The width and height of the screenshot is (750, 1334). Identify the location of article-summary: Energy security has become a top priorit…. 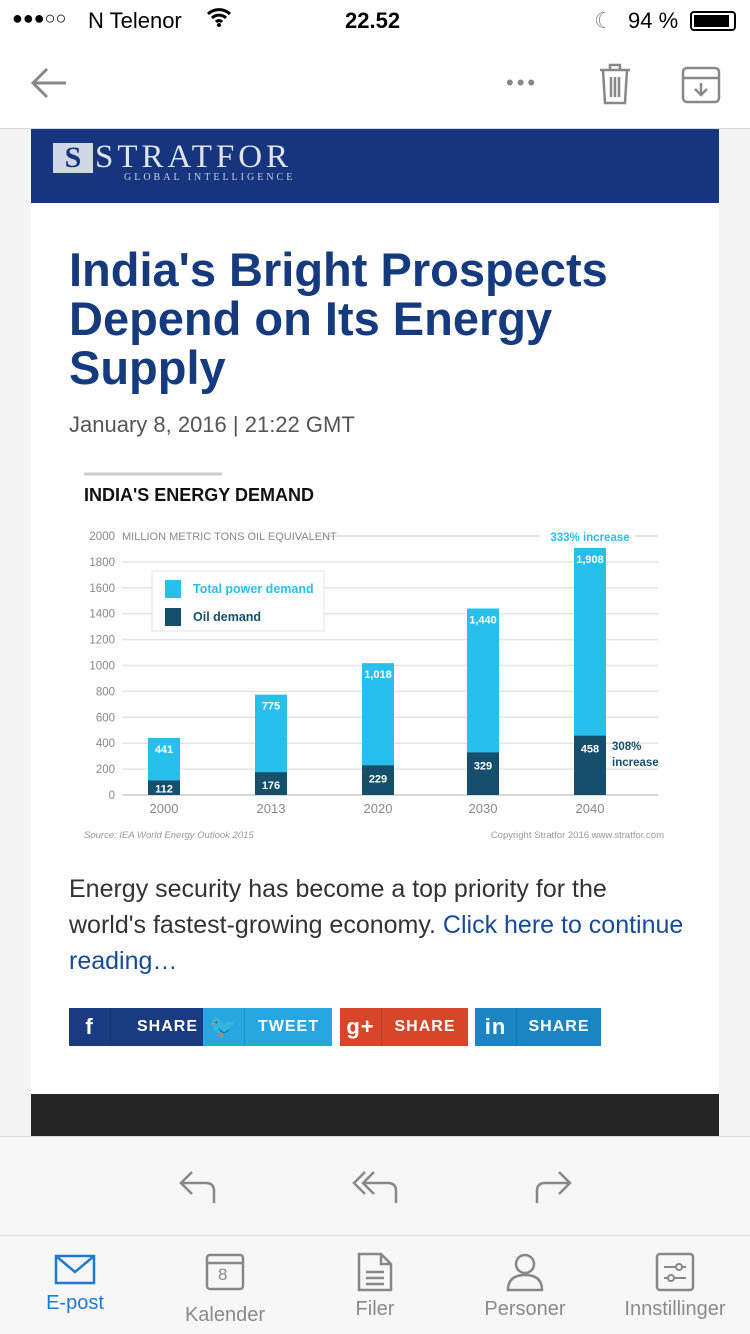
(379, 925).